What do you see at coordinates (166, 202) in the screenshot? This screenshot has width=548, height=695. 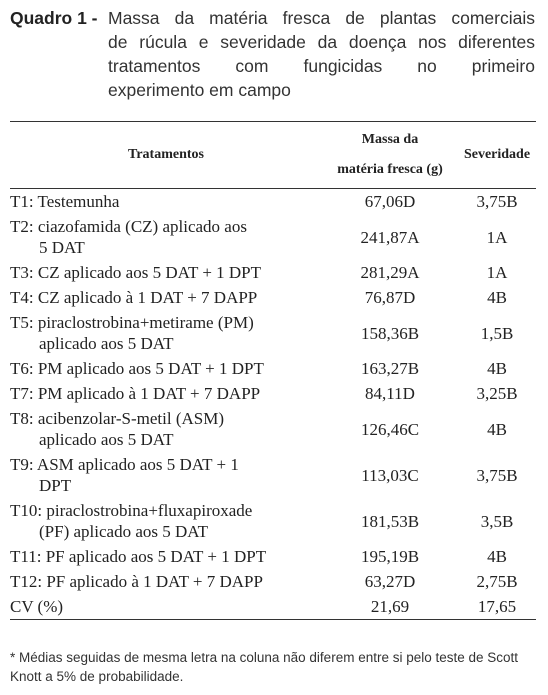 I see `treatment-cell: T1: Testemunha` at bounding box center [166, 202].